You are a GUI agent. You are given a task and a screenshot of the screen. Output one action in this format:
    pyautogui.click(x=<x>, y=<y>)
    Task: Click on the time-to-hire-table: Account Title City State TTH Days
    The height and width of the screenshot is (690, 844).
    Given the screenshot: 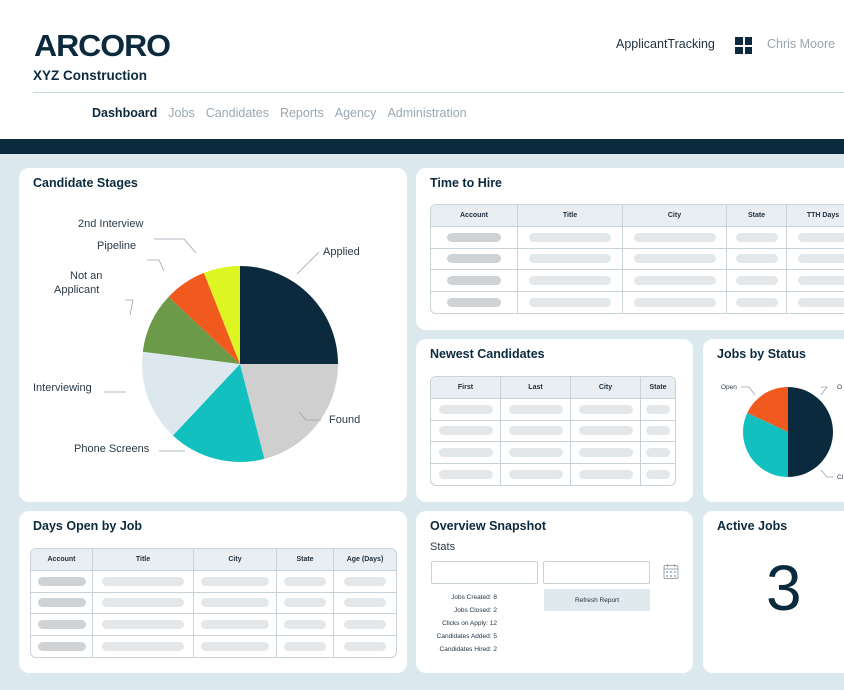 What is the action you would take?
    pyautogui.click(x=637, y=259)
    